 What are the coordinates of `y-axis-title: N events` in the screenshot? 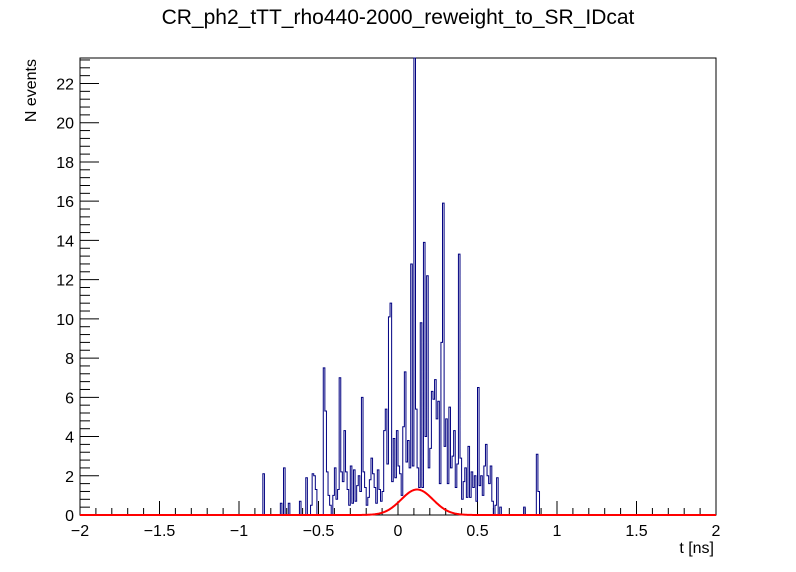 It's located at (31, 90).